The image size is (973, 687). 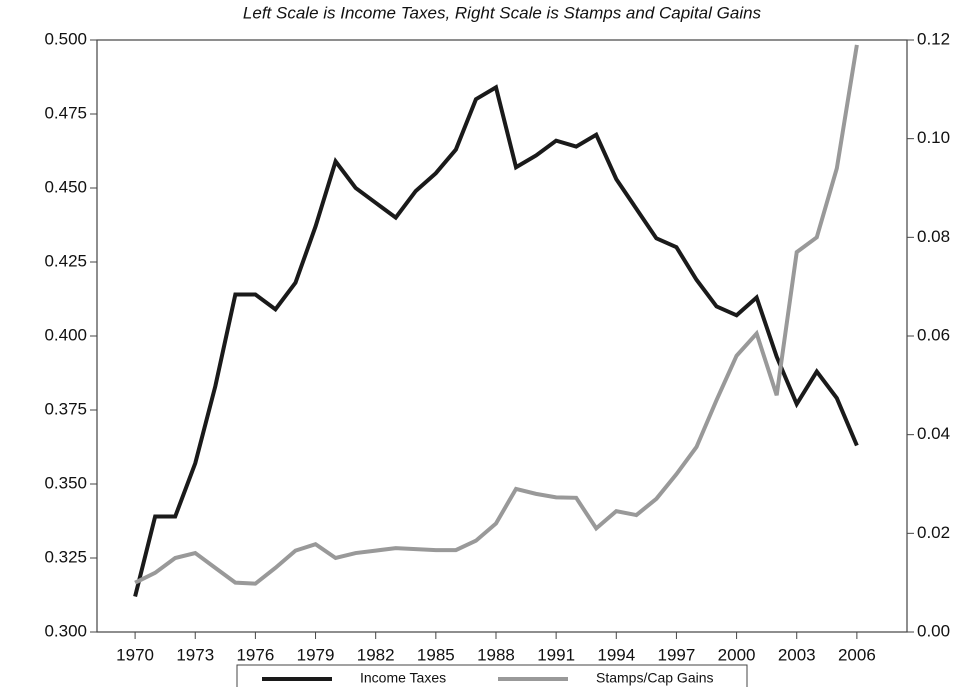 I want to click on x-tick-label: 1994, so click(x=616, y=654).